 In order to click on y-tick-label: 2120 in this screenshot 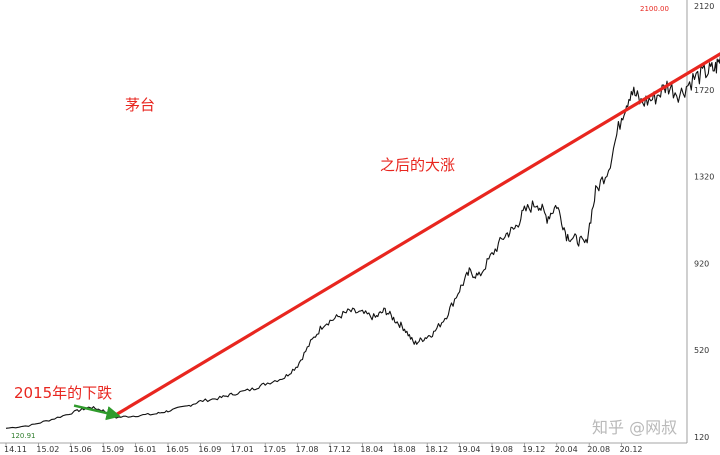, I will do `click(704, 6)`.